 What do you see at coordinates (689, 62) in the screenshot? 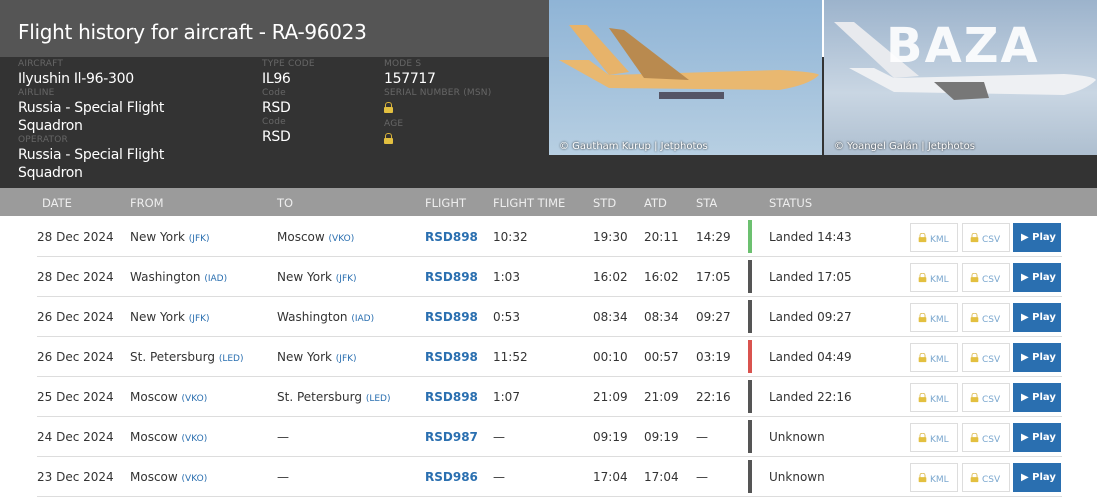
I see `plane-illustration` at bounding box center [689, 62].